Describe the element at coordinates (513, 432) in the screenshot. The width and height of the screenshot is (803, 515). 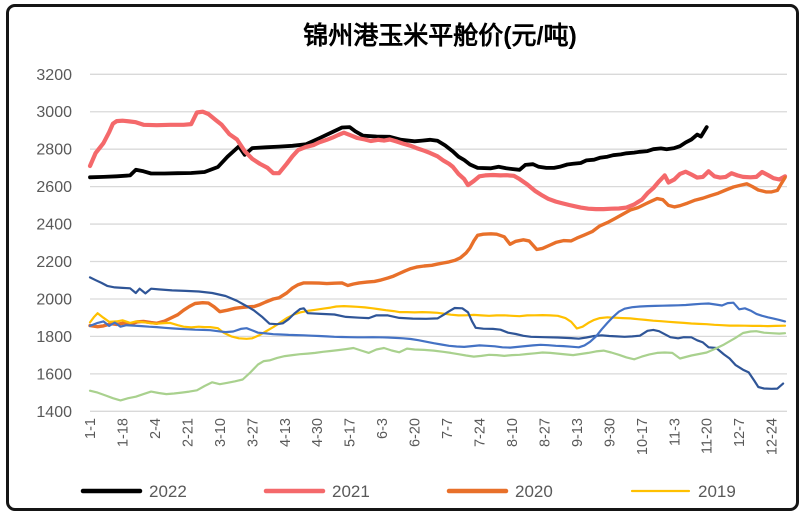
I see `x-tick-label-8-10: 8-10` at that location.